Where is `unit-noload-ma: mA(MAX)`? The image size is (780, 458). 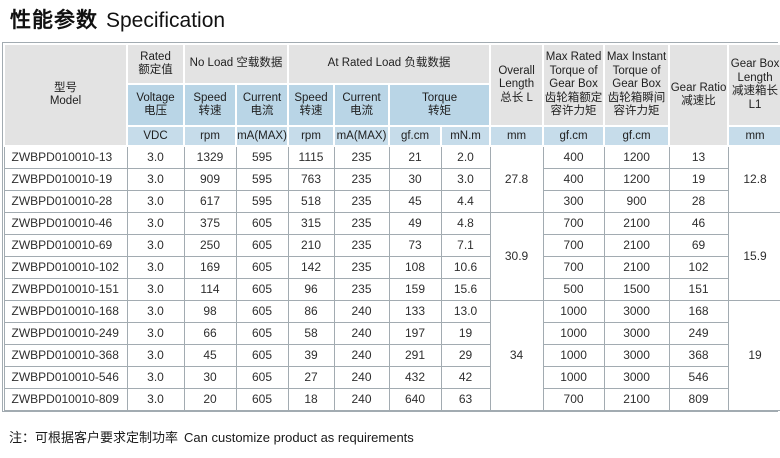
unit-noload-ma: mA(MAX) is located at coordinates (262, 136).